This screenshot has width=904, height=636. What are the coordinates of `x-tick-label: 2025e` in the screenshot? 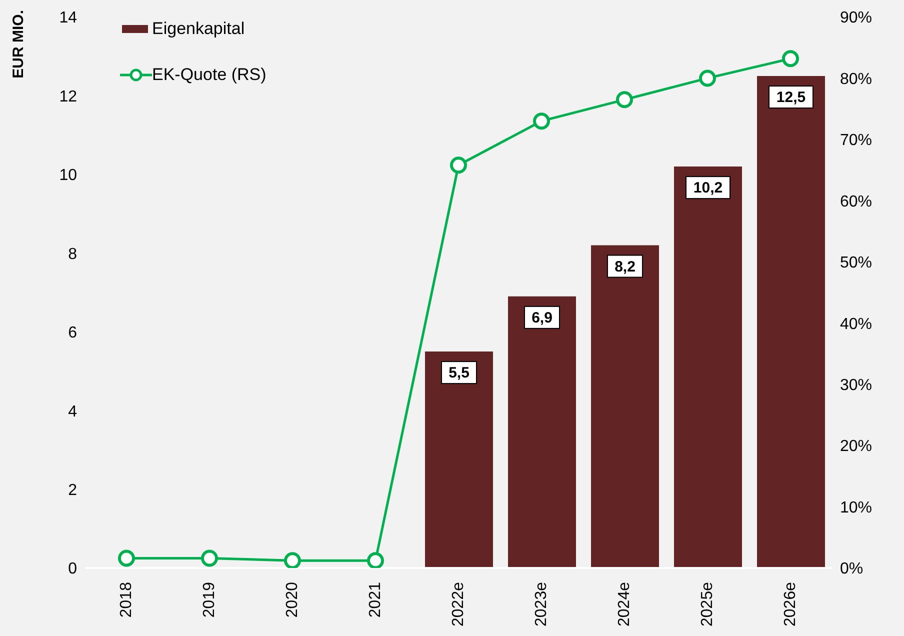 It's located at (707, 604).